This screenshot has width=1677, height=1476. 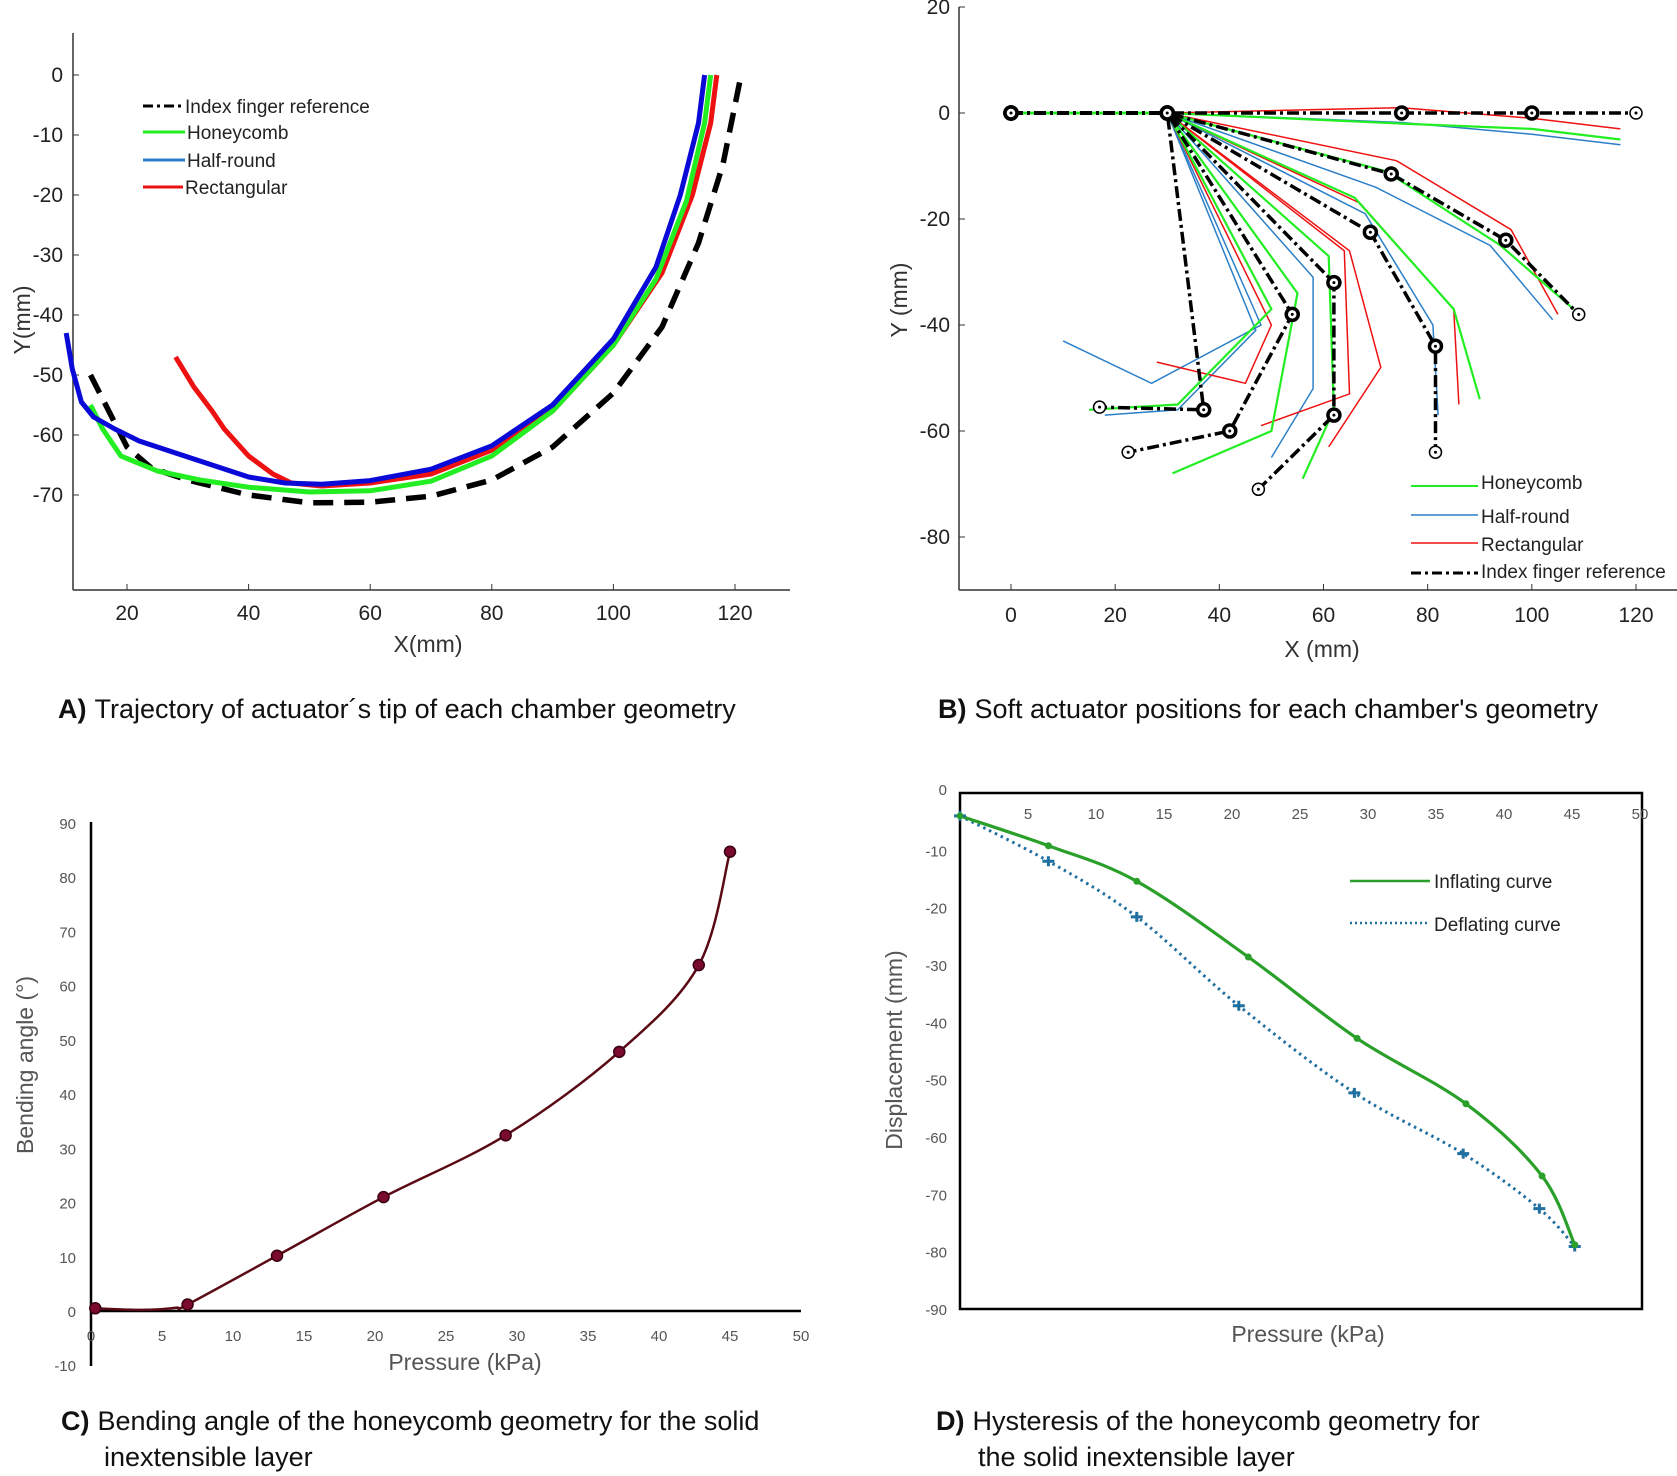 I want to click on xtick-label-c: 0, so click(x=91, y=1336).